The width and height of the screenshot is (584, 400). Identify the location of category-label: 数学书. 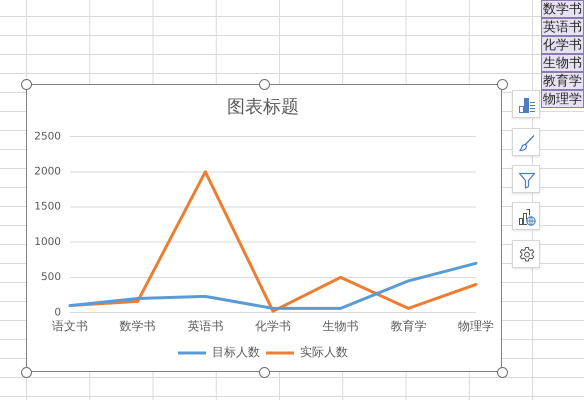
(562, 8).